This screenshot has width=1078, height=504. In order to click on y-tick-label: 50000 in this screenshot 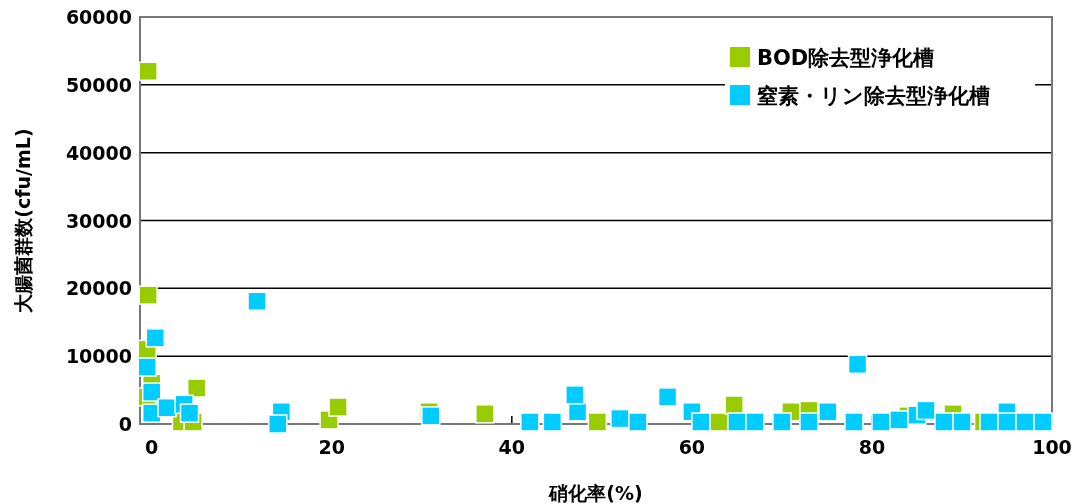, I will do `click(98, 84)`.